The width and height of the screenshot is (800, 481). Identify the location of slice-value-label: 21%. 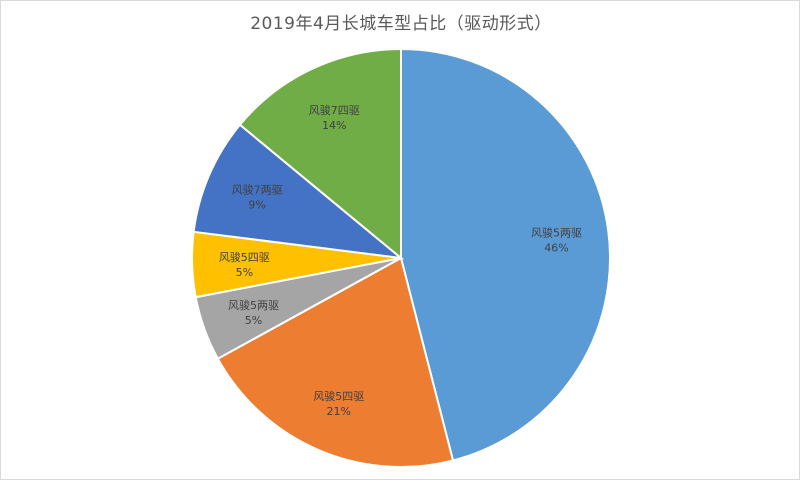
(339, 411).